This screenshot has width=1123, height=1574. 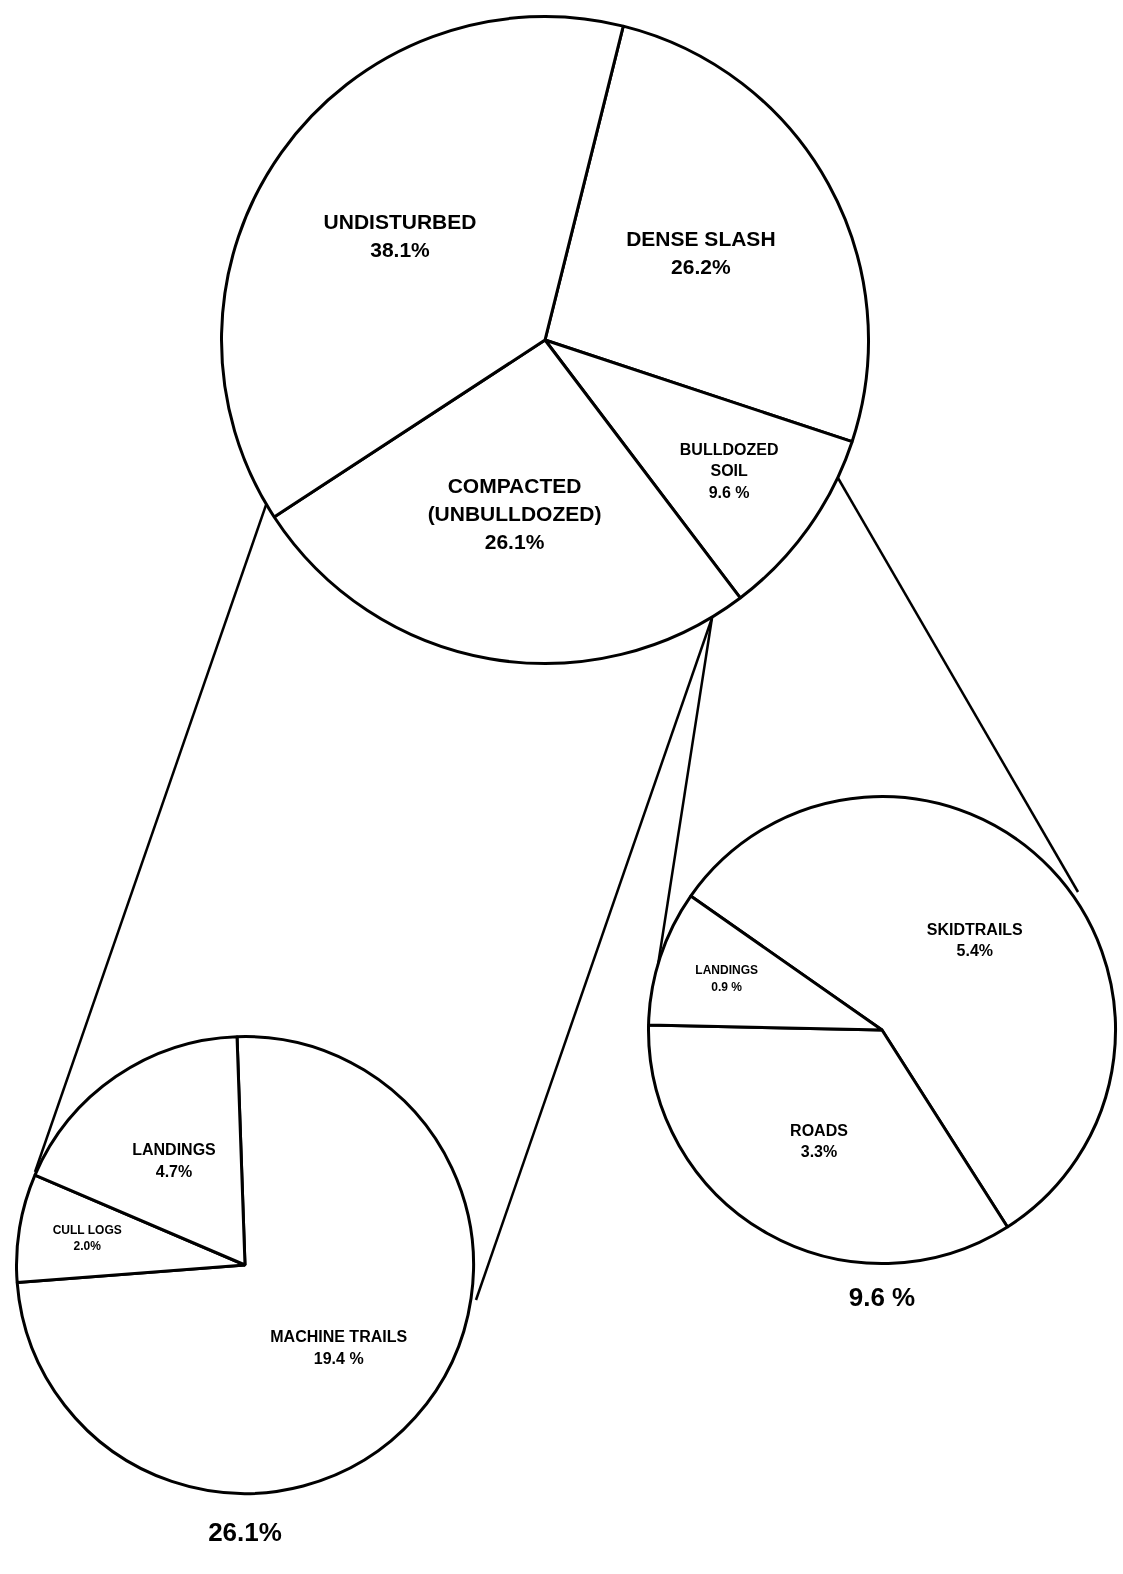 I want to click on slice-label: DENSE SLASH, so click(x=701, y=238).